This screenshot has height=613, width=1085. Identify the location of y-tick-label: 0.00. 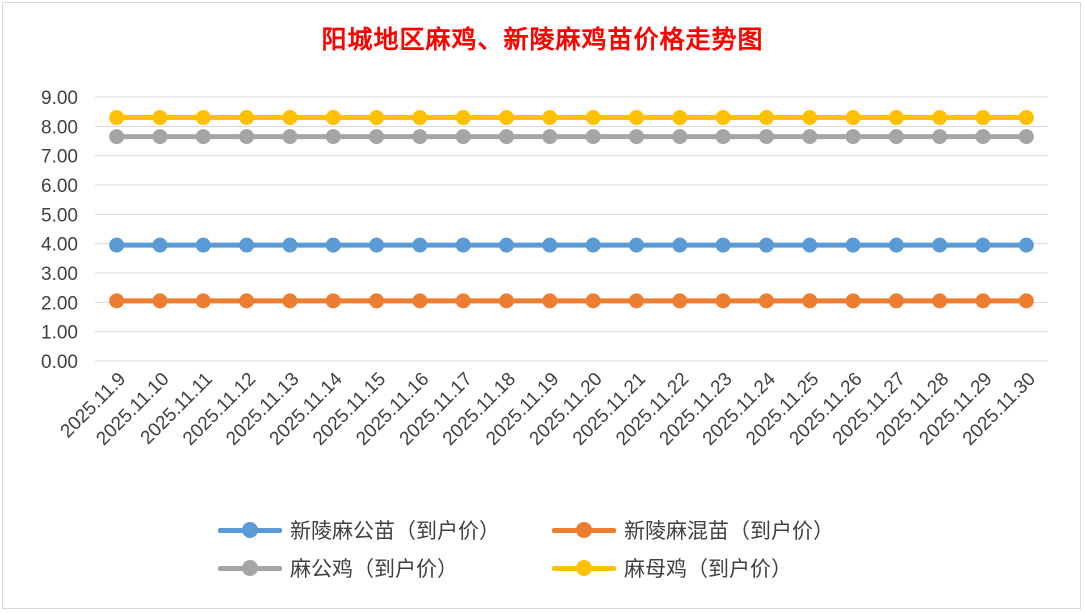
(59, 362).